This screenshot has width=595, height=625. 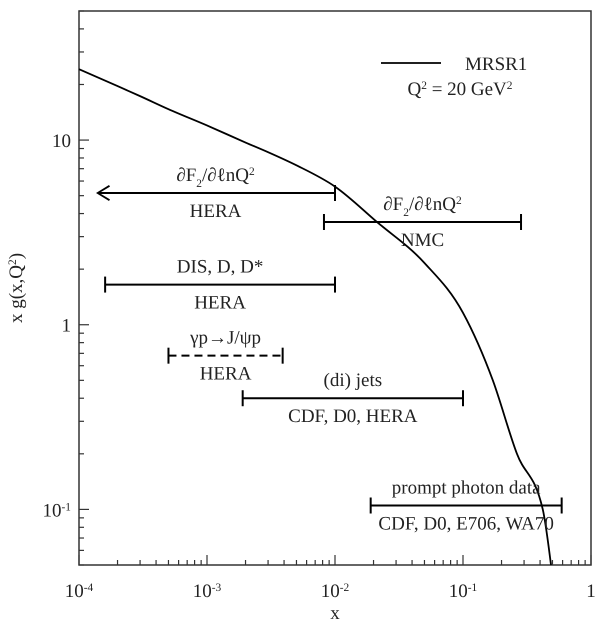 I want to click on annotation: NMC, so click(x=422, y=241).